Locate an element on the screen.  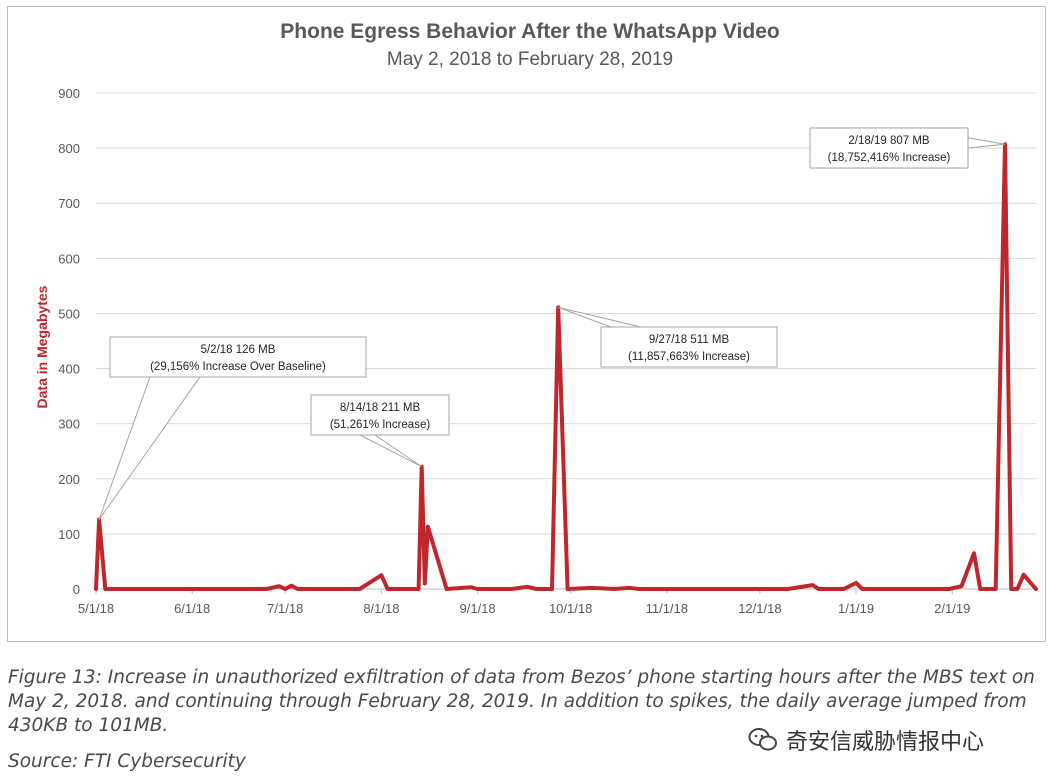
wechat-icon is located at coordinates (762, 739).